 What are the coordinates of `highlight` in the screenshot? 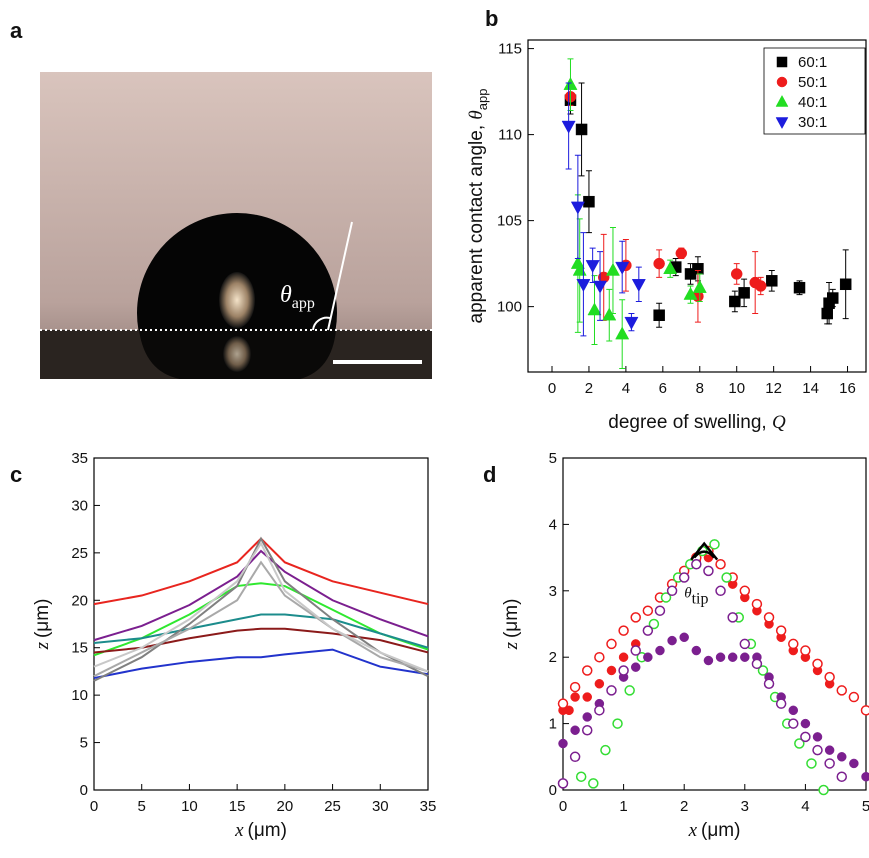 It's located at (237, 300).